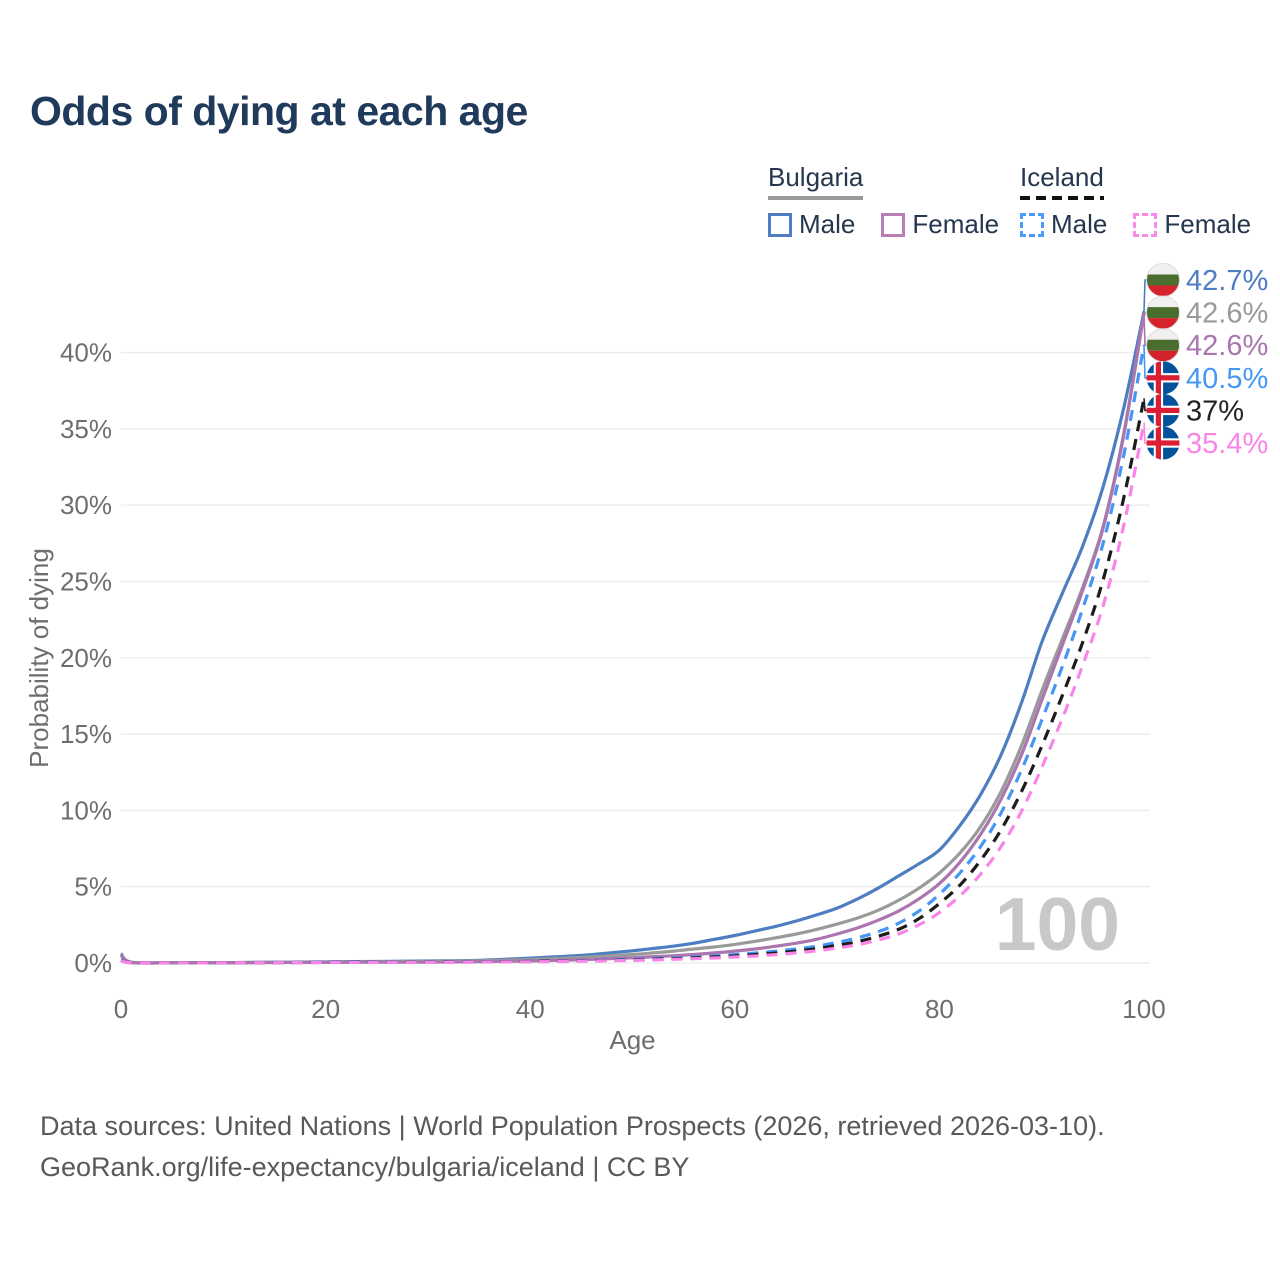 The height and width of the screenshot is (1280, 1280). I want to click on x-tick-label: 80, so click(939, 1009).